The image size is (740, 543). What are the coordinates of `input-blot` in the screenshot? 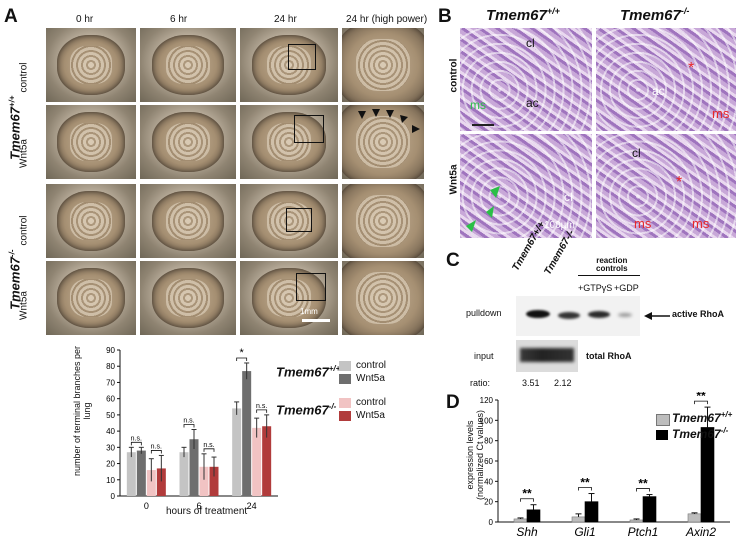 It's located at (547, 356).